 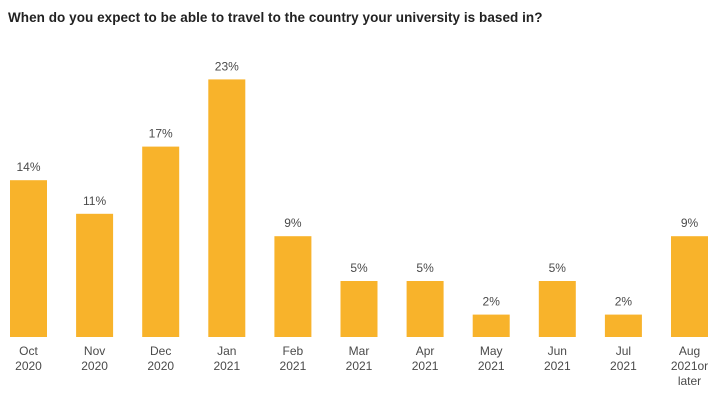 I want to click on value-label: 14%, so click(x=28, y=167).